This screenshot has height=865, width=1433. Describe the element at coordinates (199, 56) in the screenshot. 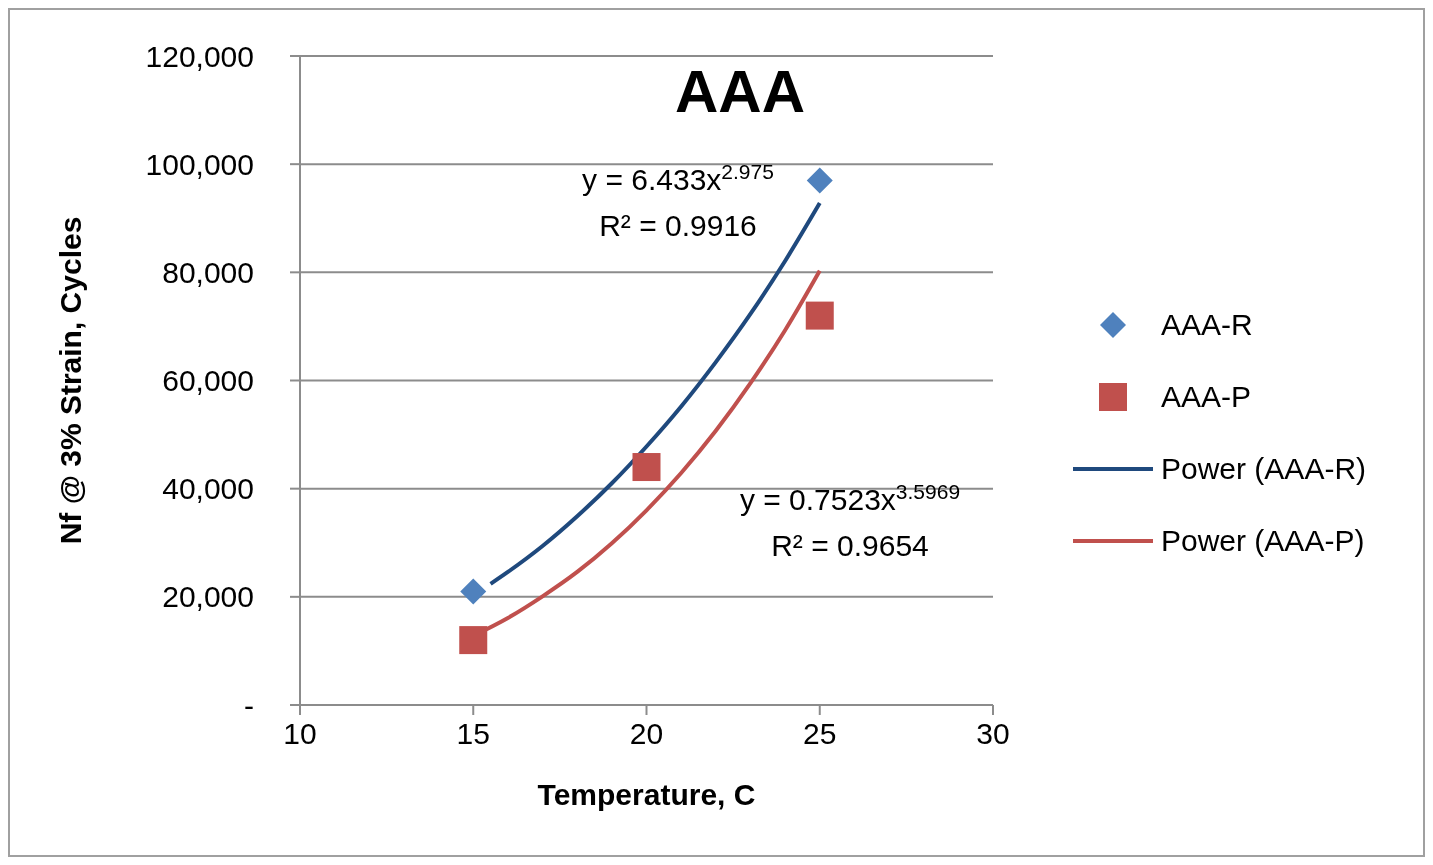

I see `y-tick-label: 120,000` at that location.